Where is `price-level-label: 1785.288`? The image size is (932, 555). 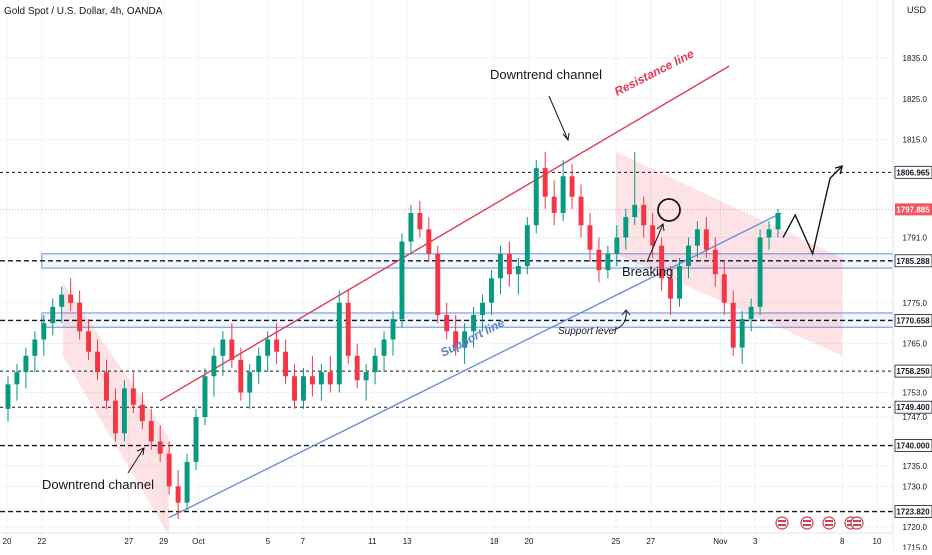 price-level-label: 1785.288 is located at coordinates (913, 261).